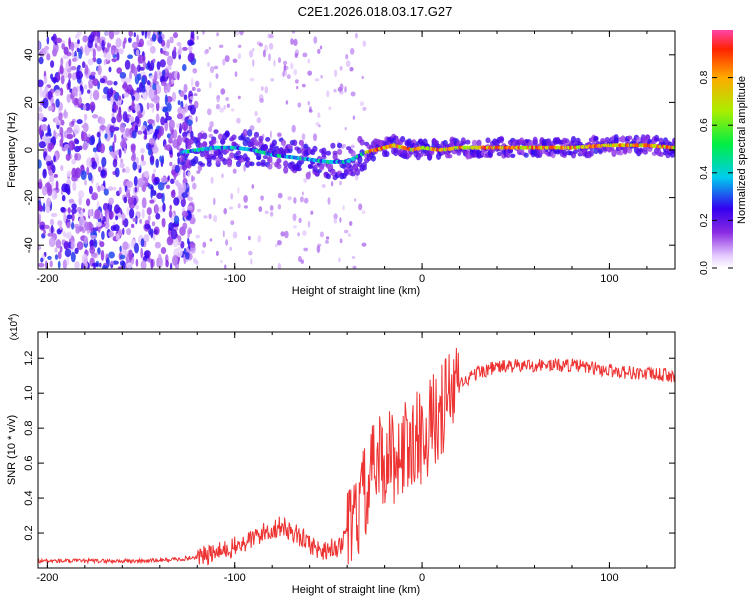 The image size is (750, 600). I want to click on colorbar-axis: 0.0 0.2 0.4 0.6 0.8, so click(716, 172).